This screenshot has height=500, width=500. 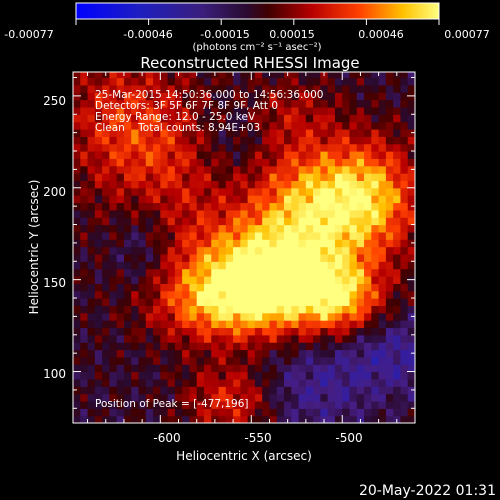 What do you see at coordinates (257, 11) in the screenshot?
I see `colorbar-gradient` at bounding box center [257, 11].